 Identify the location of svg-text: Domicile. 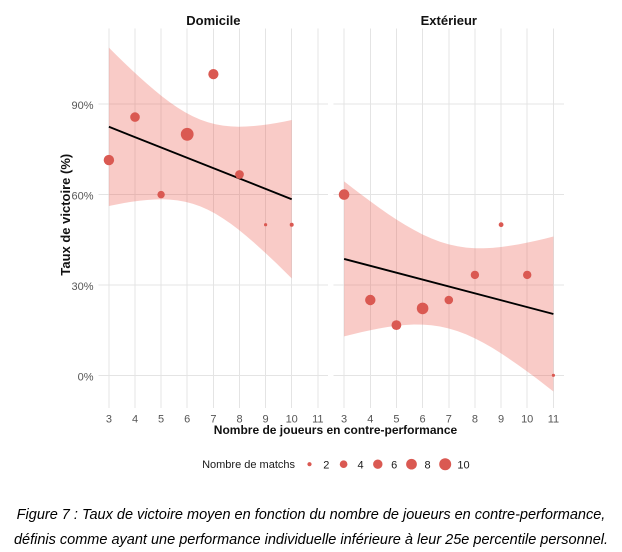
(213, 20).